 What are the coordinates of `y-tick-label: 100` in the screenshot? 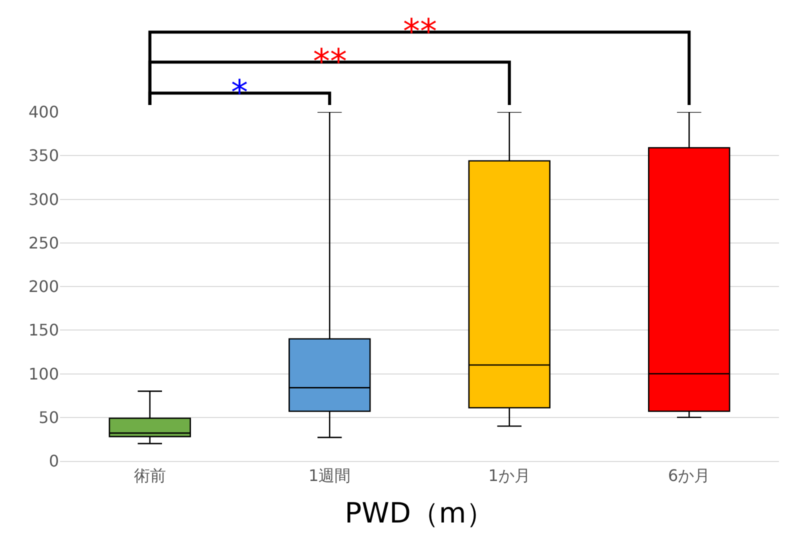 It's located at (43, 374).